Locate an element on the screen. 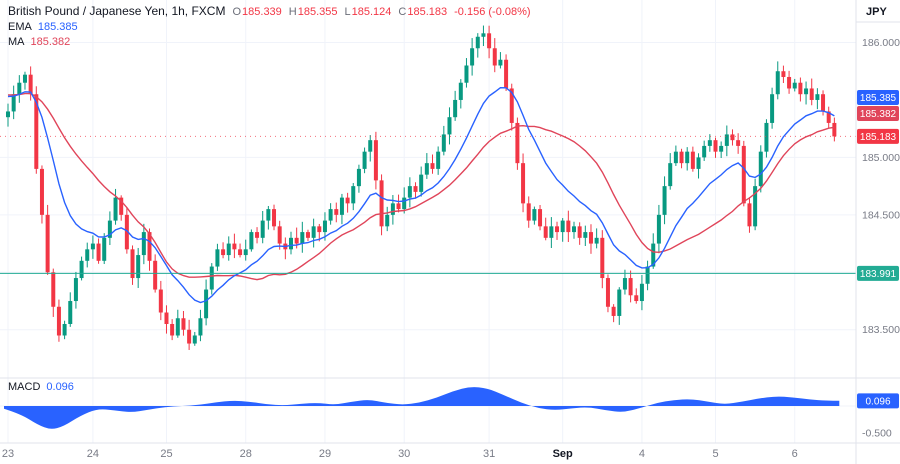 The width and height of the screenshot is (900, 464). open-label: O is located at coordinates (237, 12).